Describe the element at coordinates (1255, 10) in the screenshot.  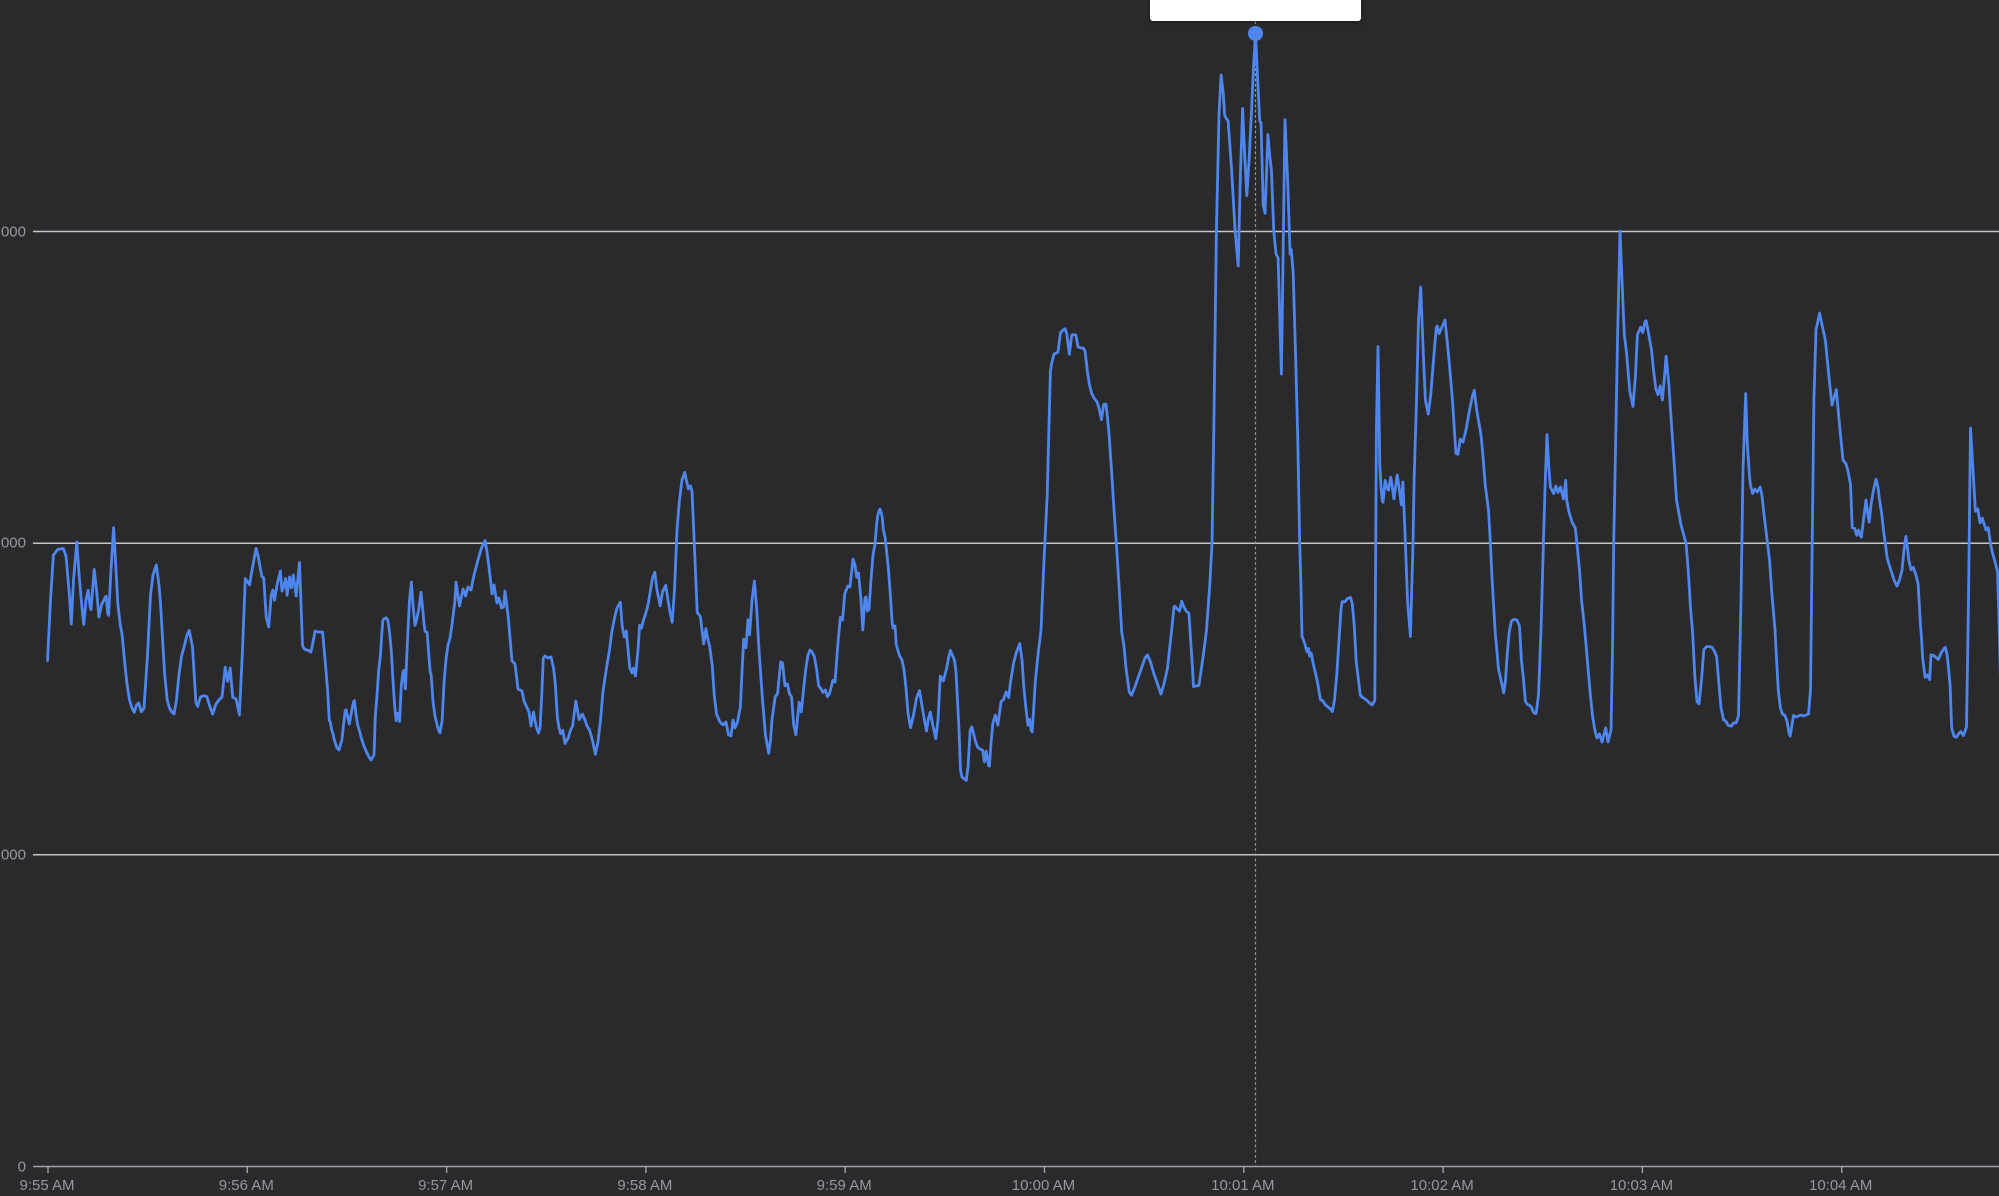
I see `hover-tooltip` at that location.